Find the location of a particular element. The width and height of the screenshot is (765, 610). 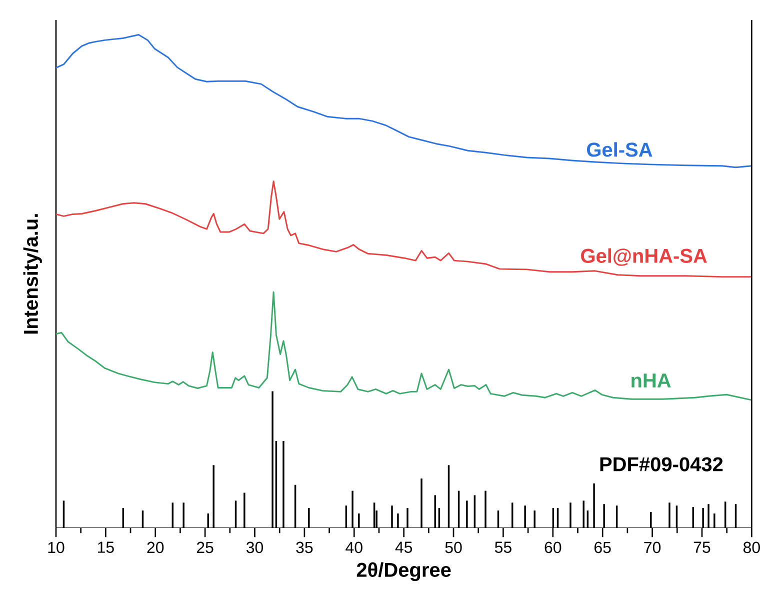

x-tick-label: 30 is located at coordinates (255, 548).